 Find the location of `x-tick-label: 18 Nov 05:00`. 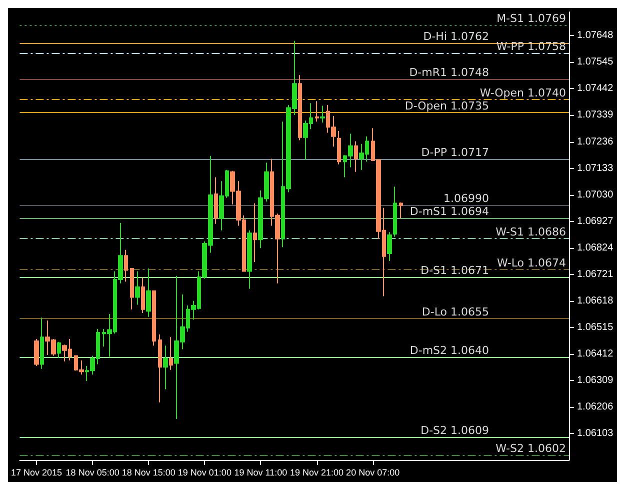

x-tick-label: 18 Nov 05:00 is located at coordinates (93, 473).